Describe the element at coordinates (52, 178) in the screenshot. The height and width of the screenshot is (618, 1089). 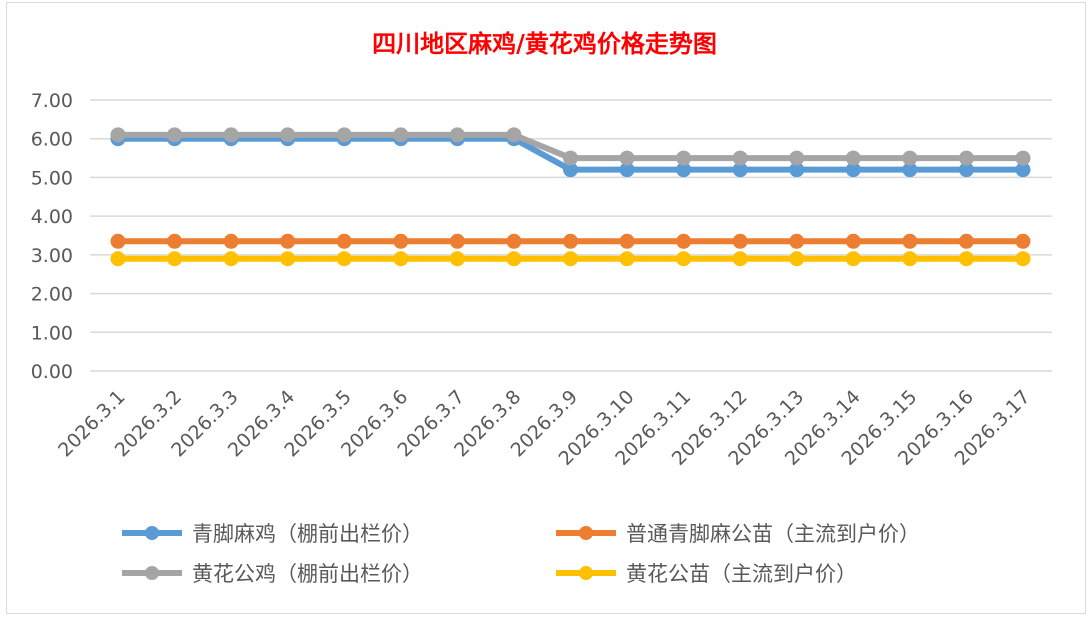
I see `y-tick-label: 5.00` at that location.